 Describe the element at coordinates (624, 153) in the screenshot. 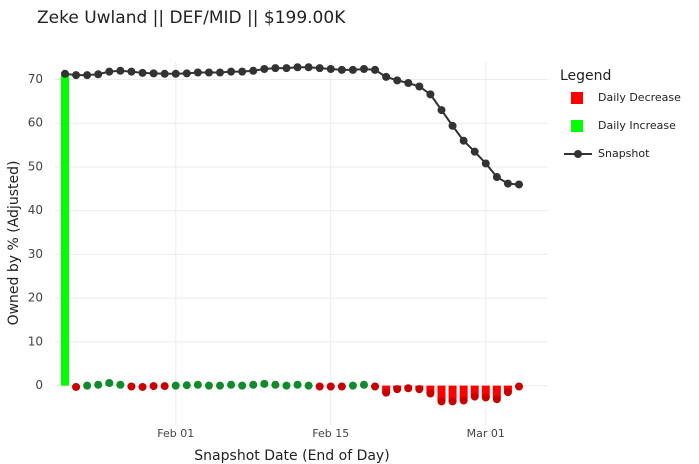

I see `legend-label: Snapshot` at that location.